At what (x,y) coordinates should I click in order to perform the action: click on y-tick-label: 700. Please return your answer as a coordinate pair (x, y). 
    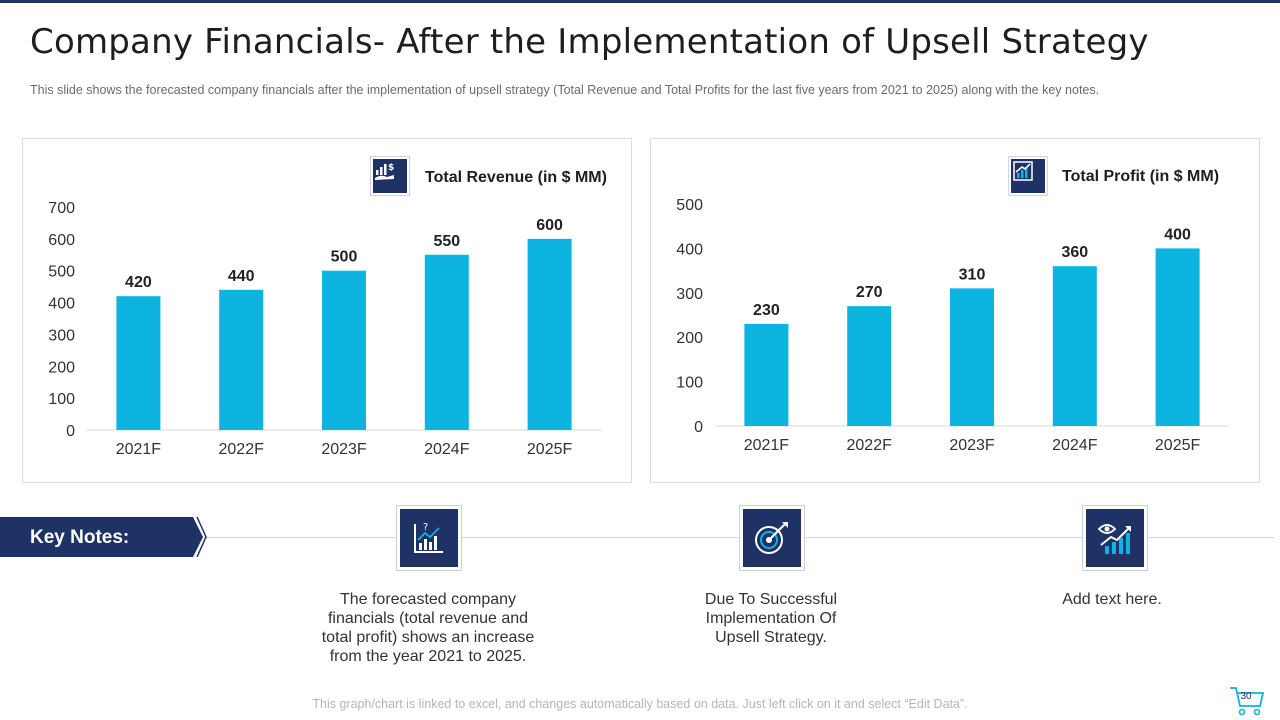
    Looking at the image, I should click on (61, 208).